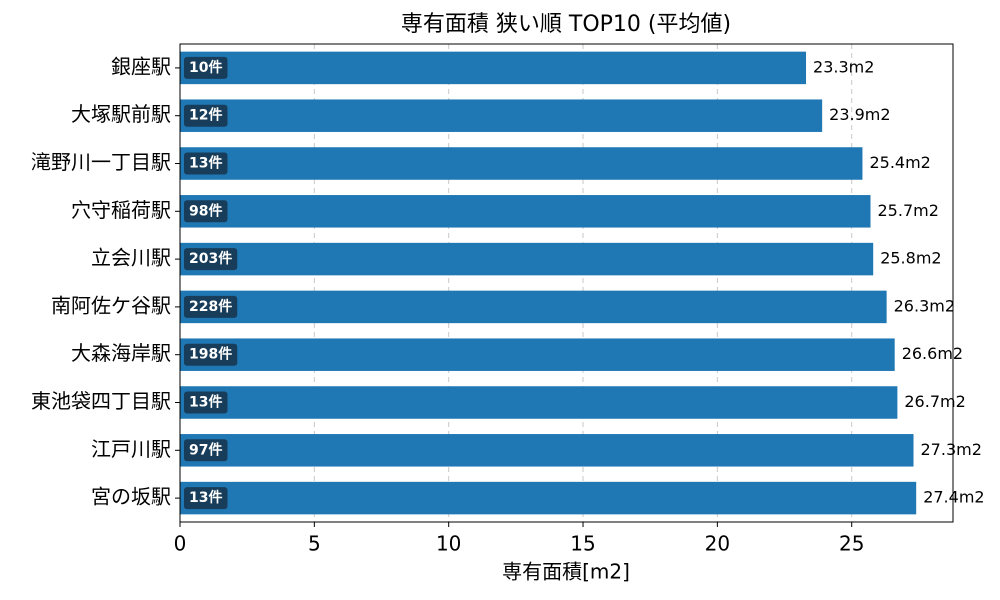 Image resolution: width=1000 pixels, height=600 pixels. I want to click on y-tick-label: 銀座駅, so click(141, 66).